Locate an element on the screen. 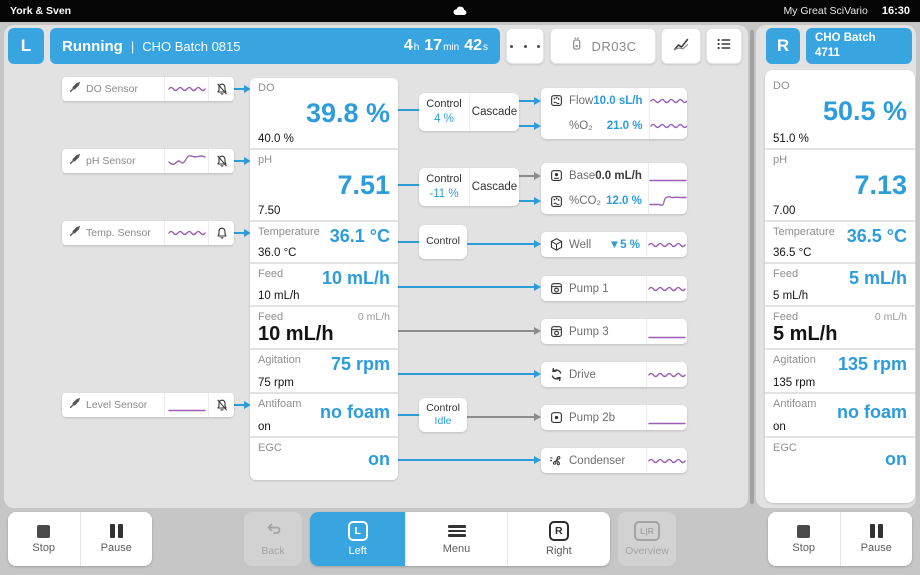 The image size is (920, 575). right-unit-badge: R is located at coordinates (783, 46).